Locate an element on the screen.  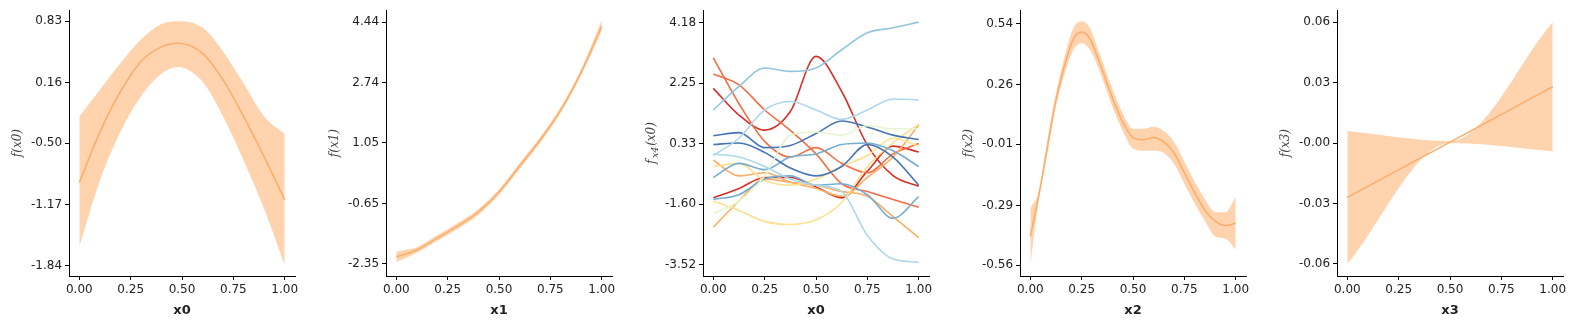
y-tick-label: -0.00 is located at coordinates (1314, 142).